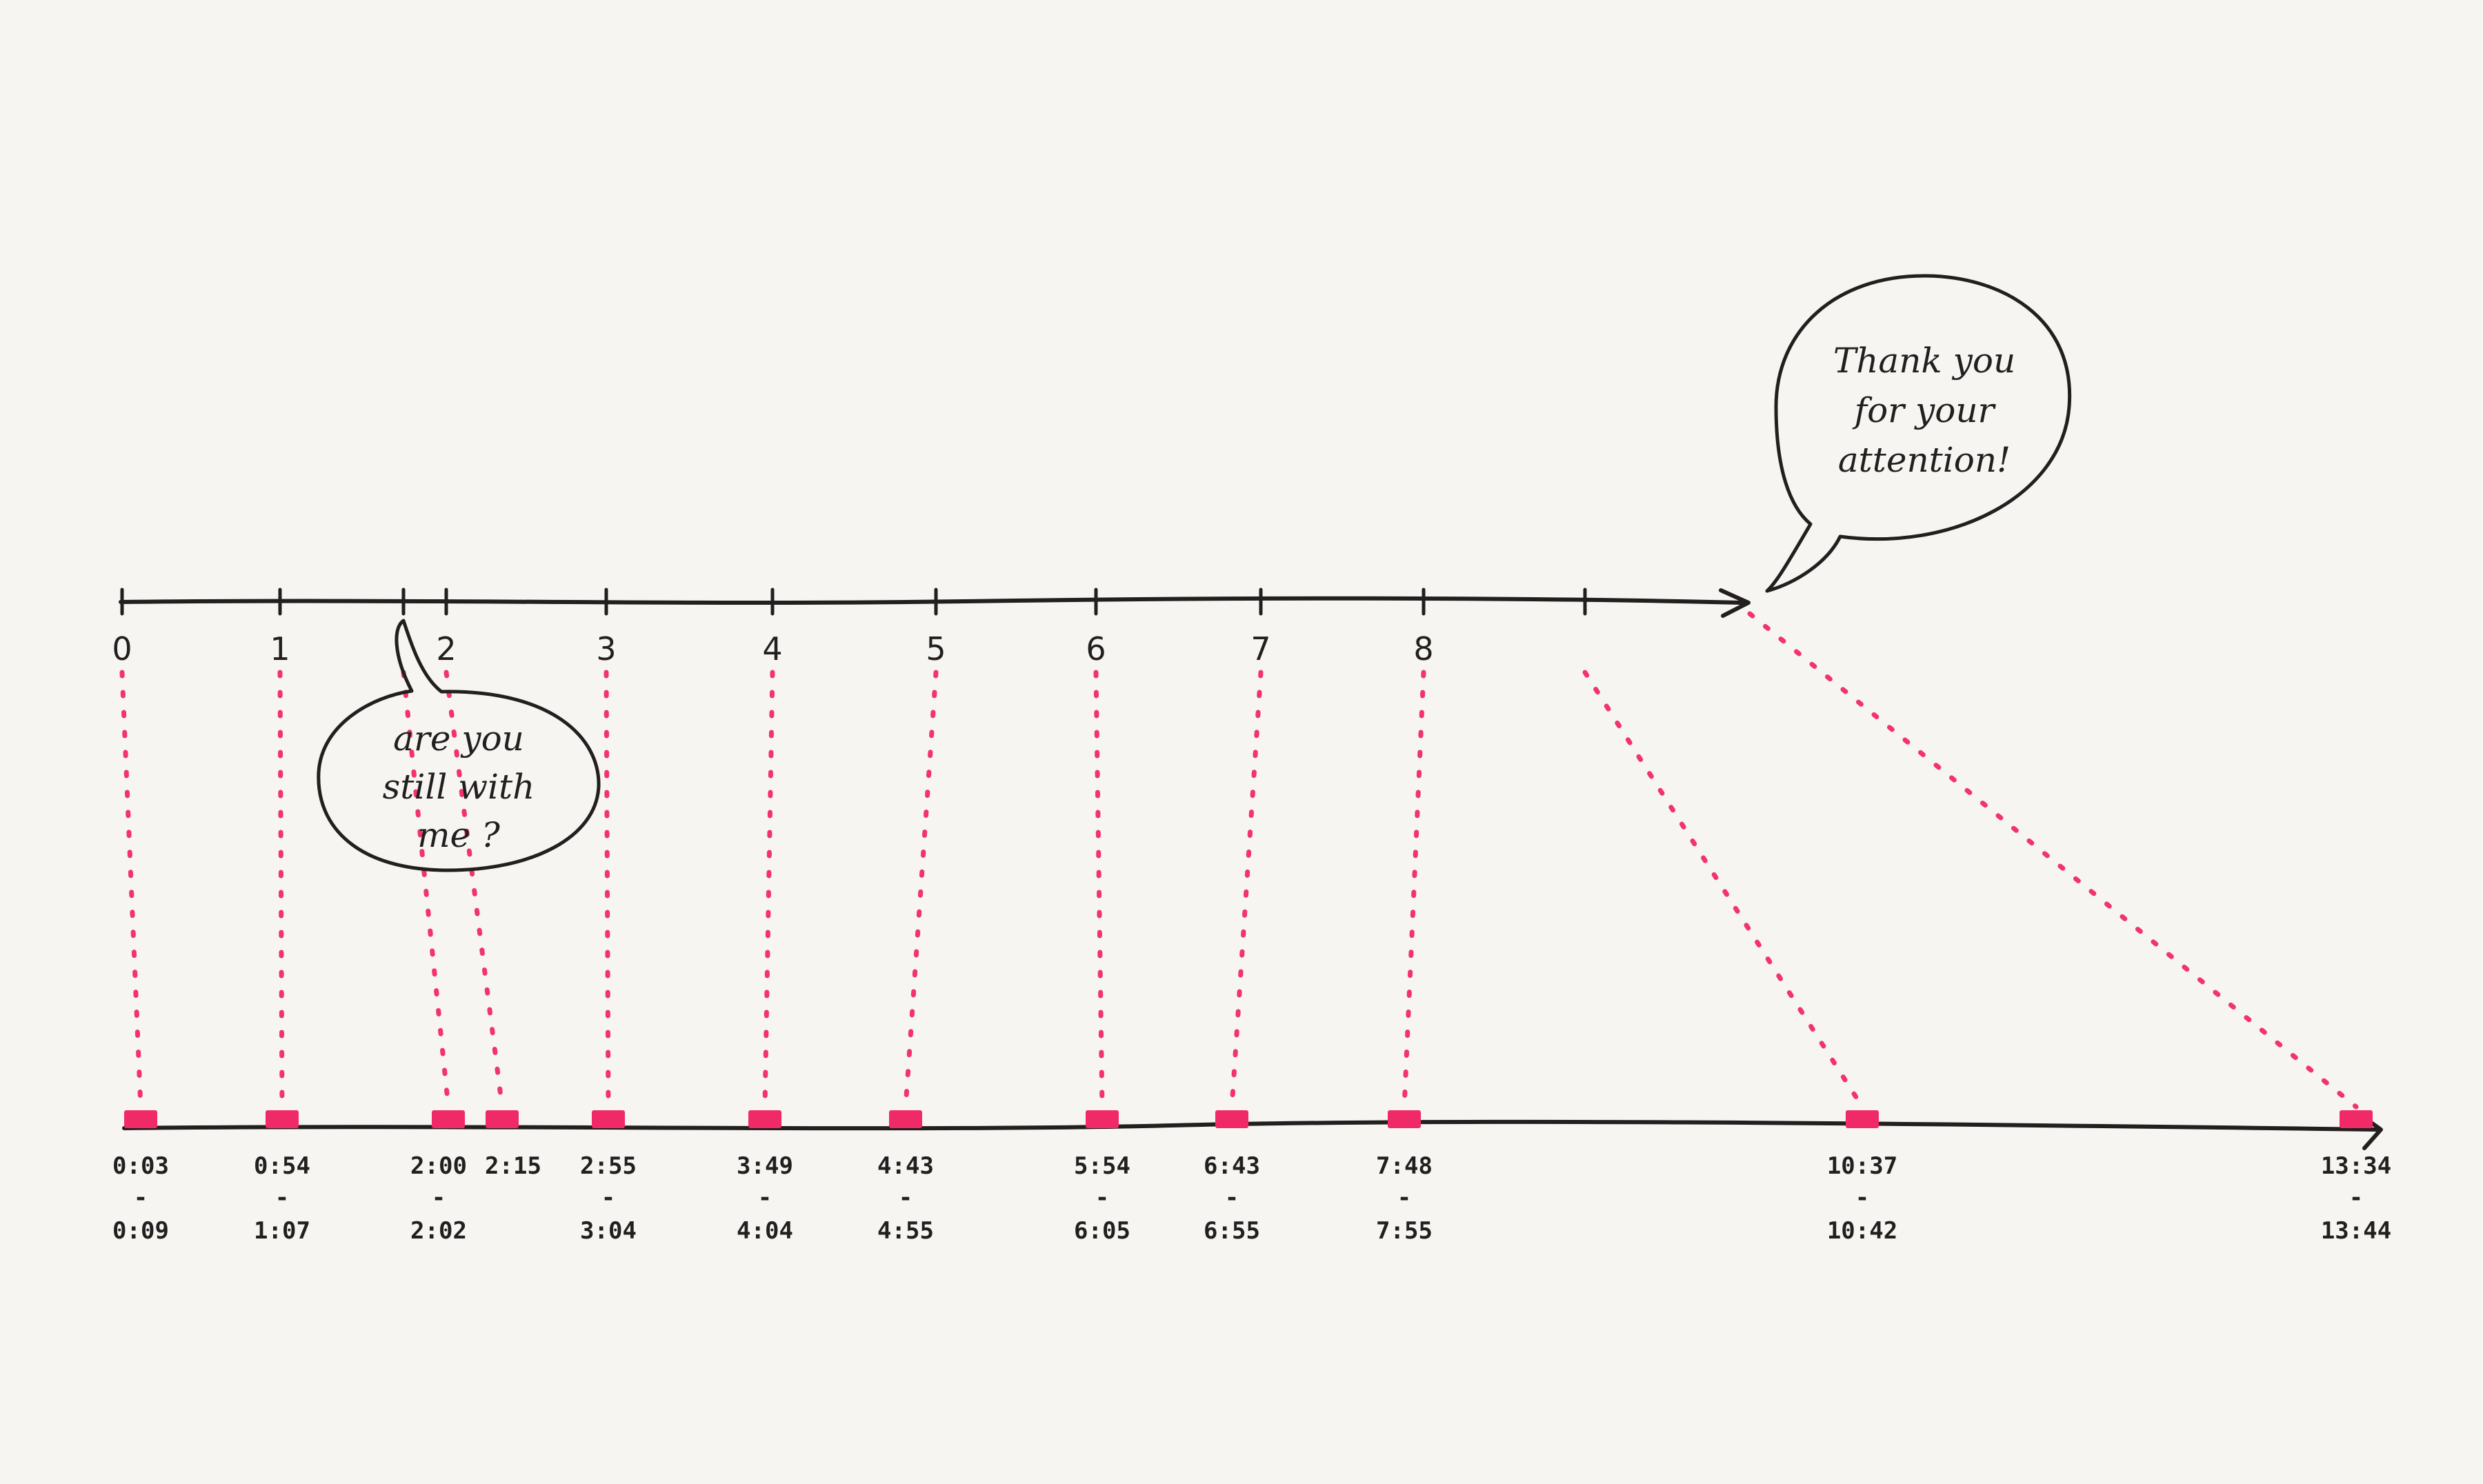 The image size is (2483, 1484). I want to click on time-end-label: 10:42, so click(1862, 1231).